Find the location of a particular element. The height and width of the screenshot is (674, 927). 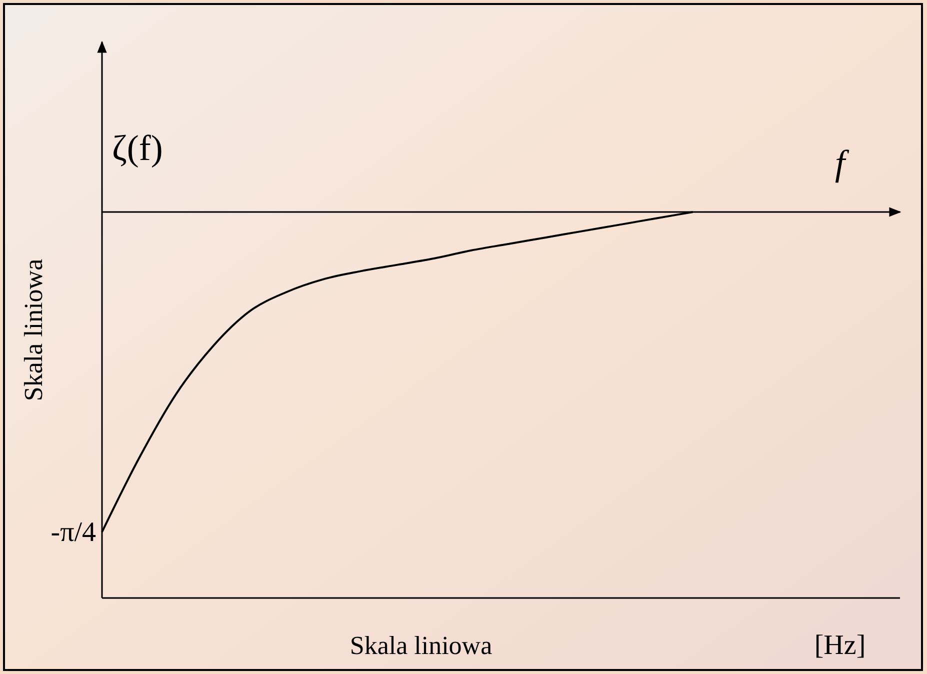

text: f is located at coordinates (842, 163).